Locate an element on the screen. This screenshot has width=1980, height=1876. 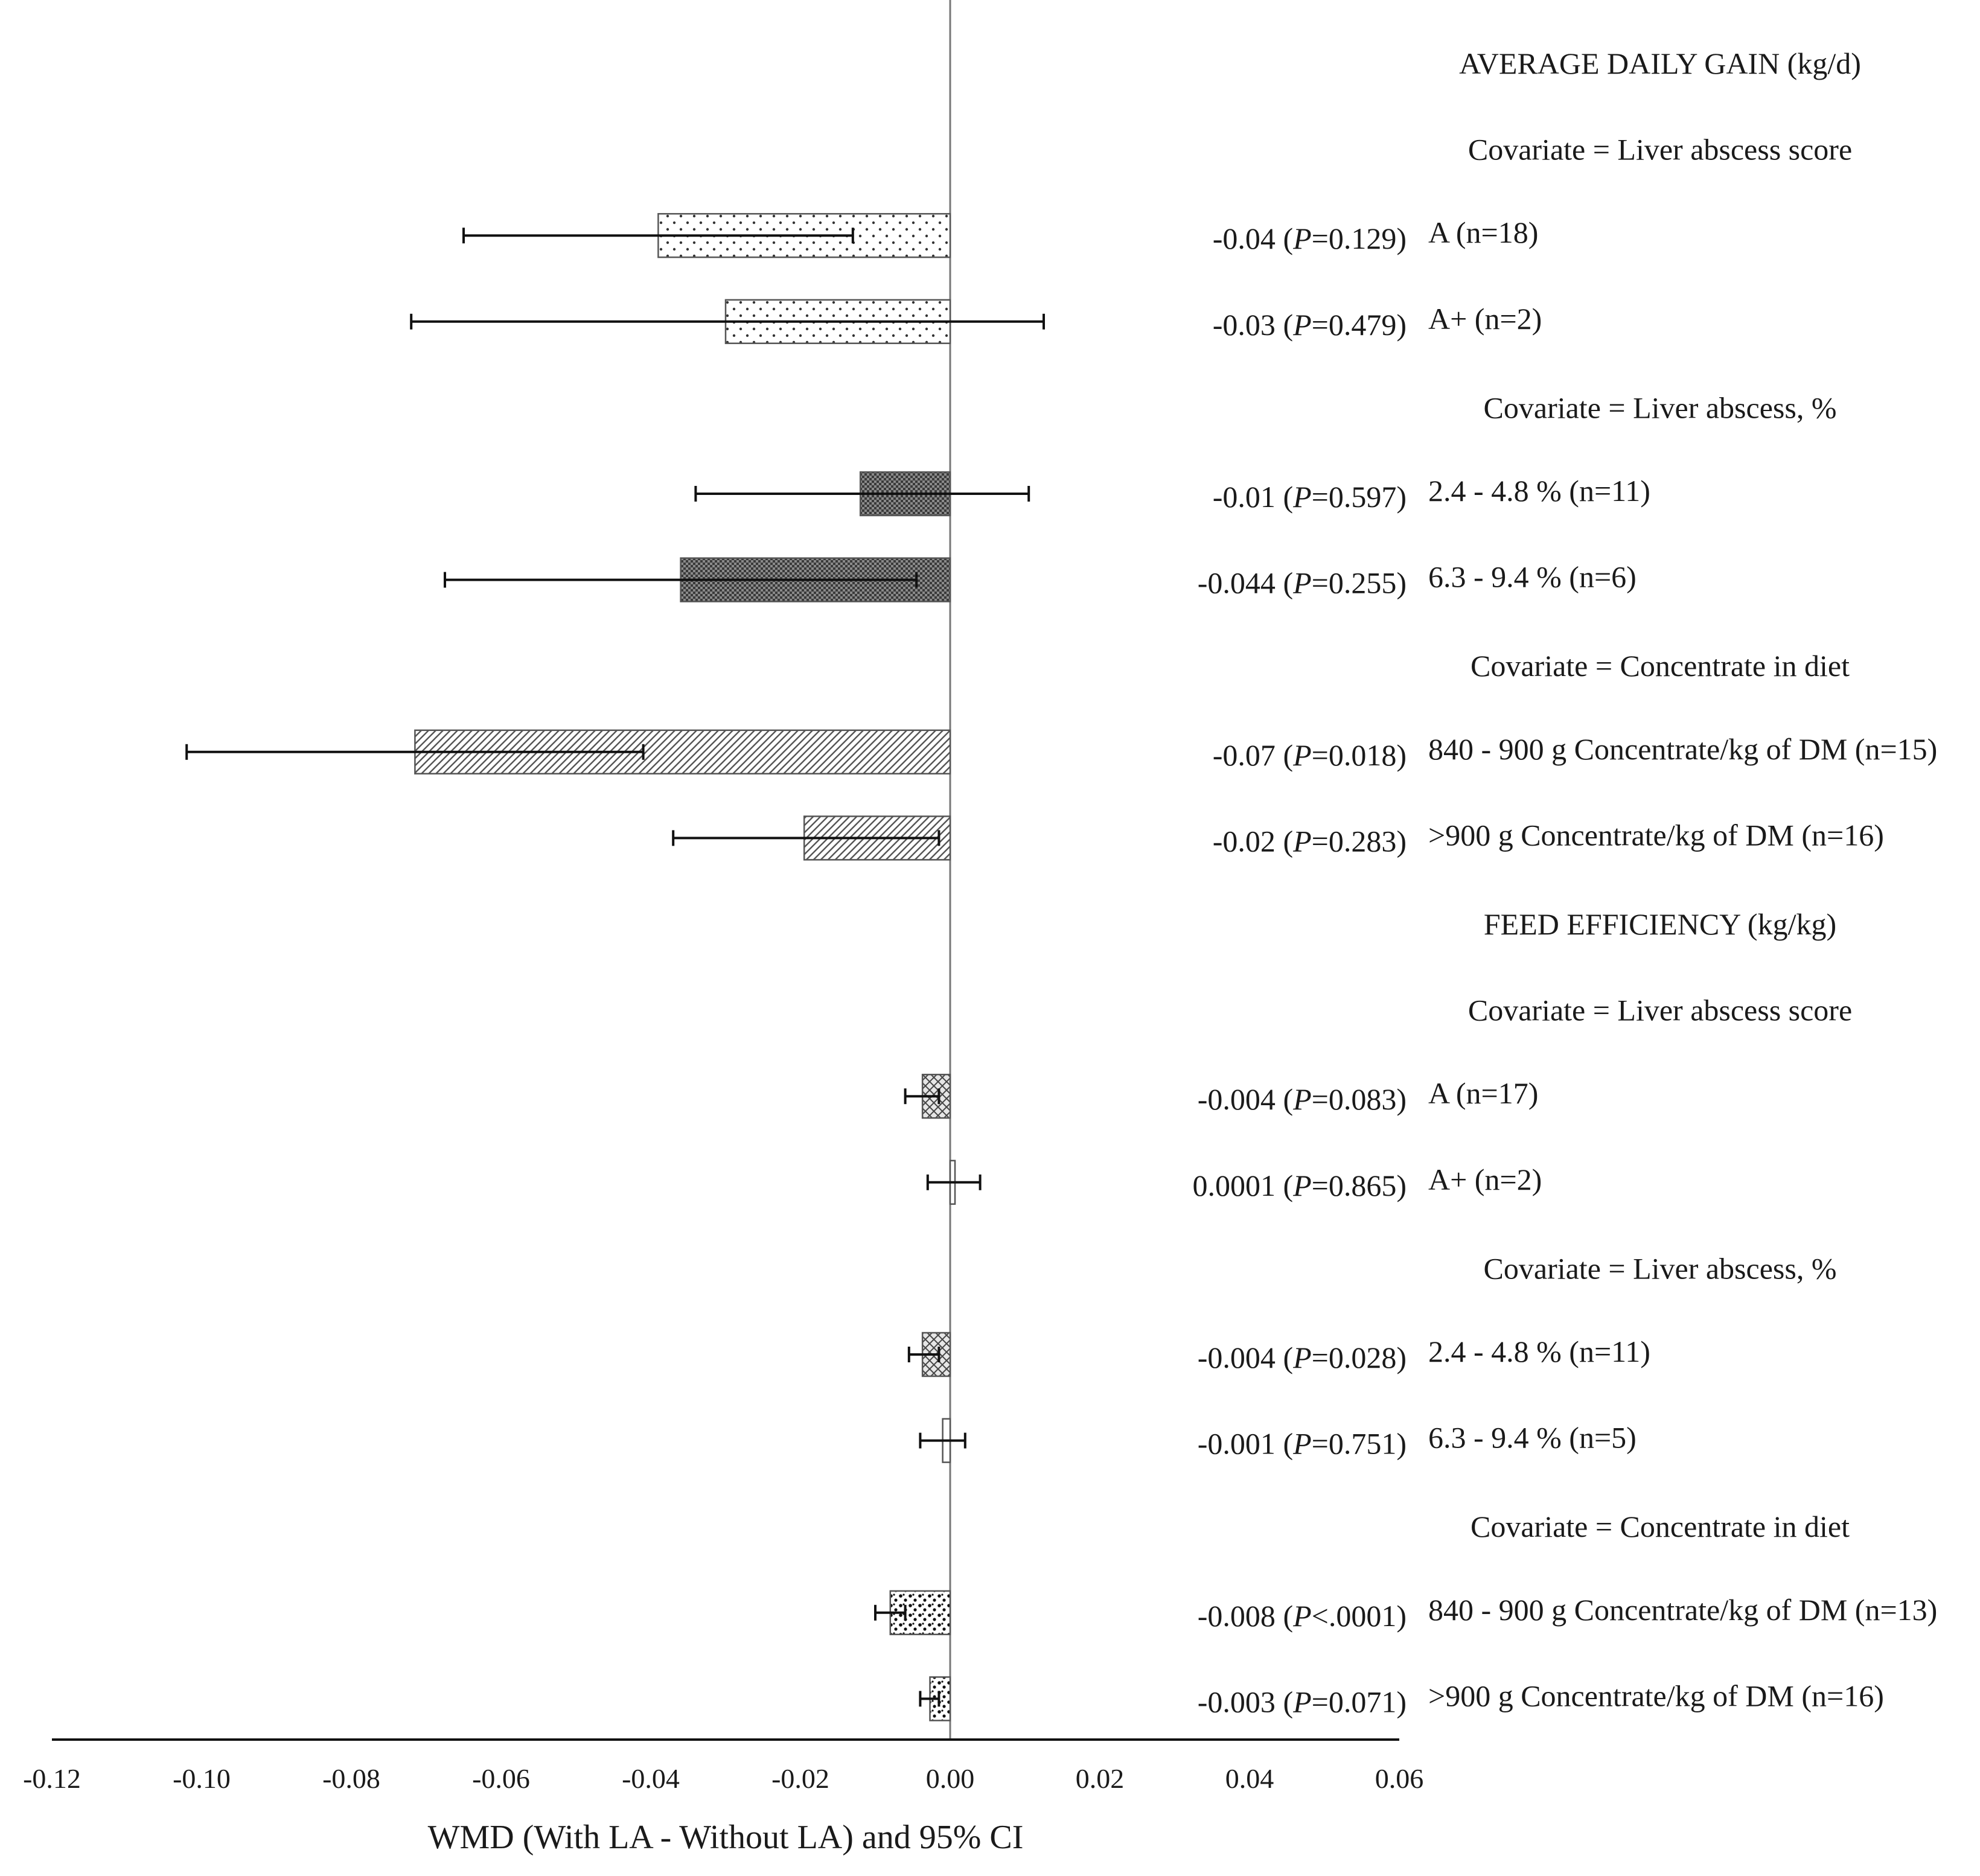
estimate-value: -0.04 is located at coordinates (1244, 239).